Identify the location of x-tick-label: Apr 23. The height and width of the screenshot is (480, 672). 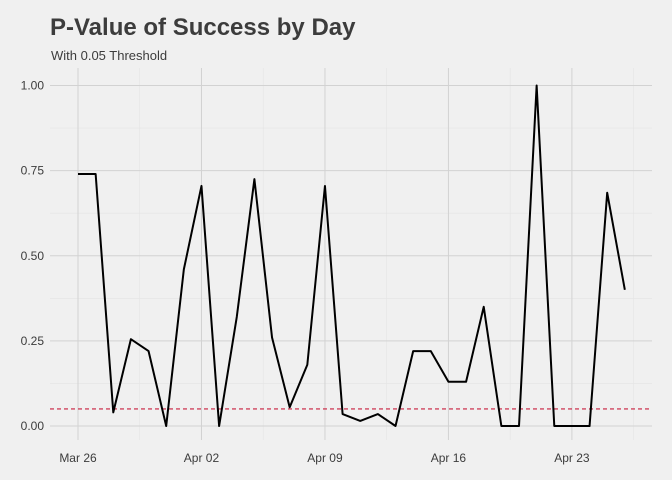
(572, 458).